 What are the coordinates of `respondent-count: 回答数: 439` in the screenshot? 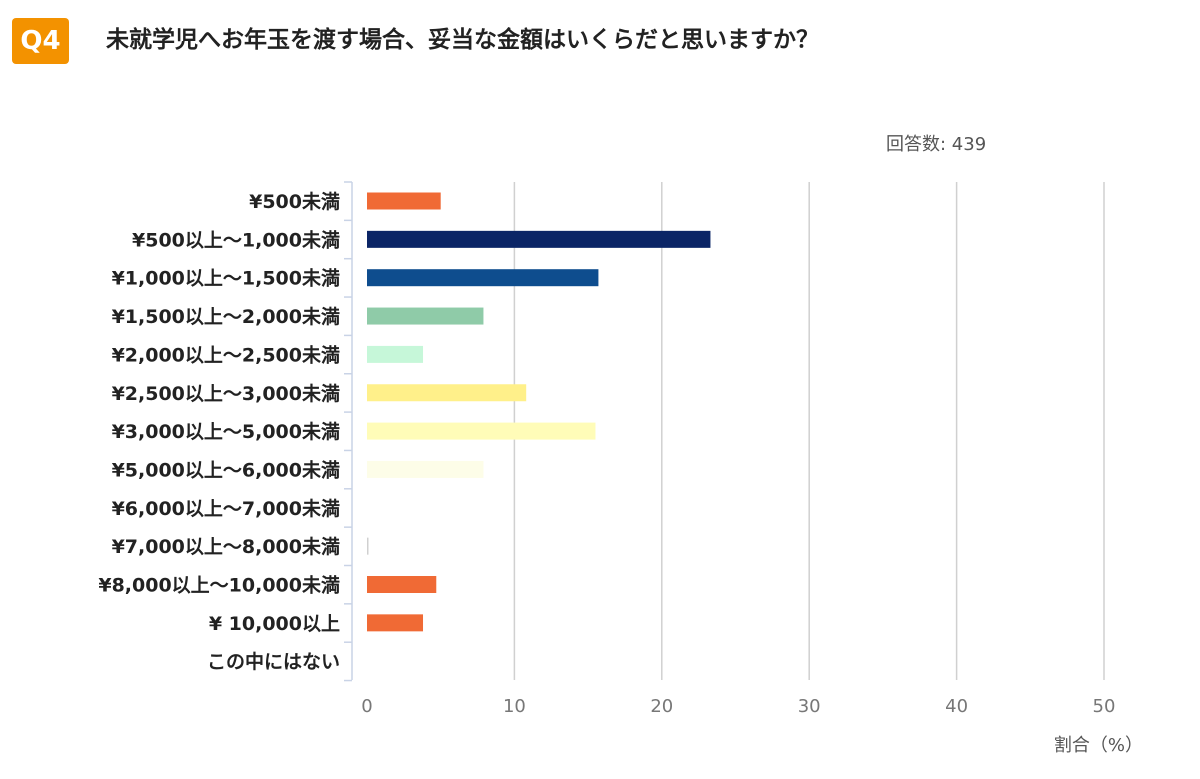 It's located at (936, 144).